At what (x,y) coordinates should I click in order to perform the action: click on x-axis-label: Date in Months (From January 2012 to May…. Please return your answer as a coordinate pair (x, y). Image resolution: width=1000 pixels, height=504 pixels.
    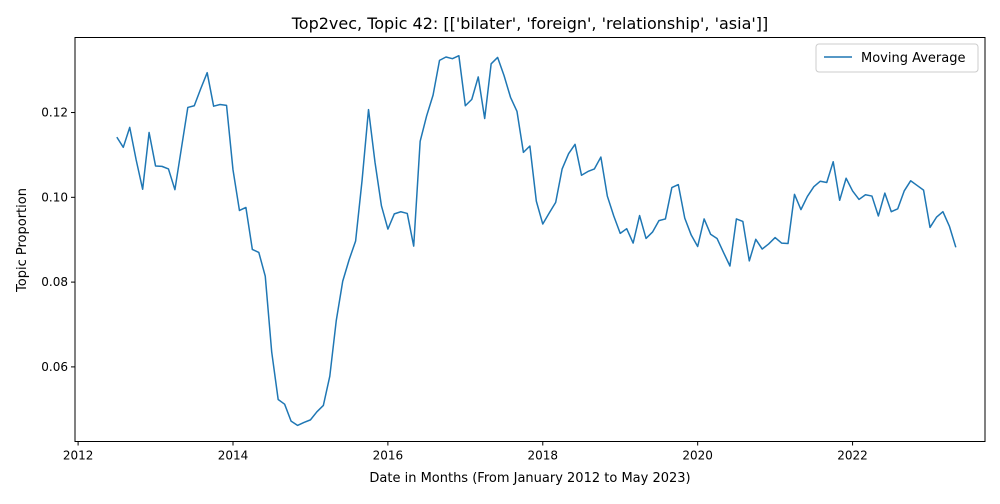
    Looking at the image, I should click on (529, 478).